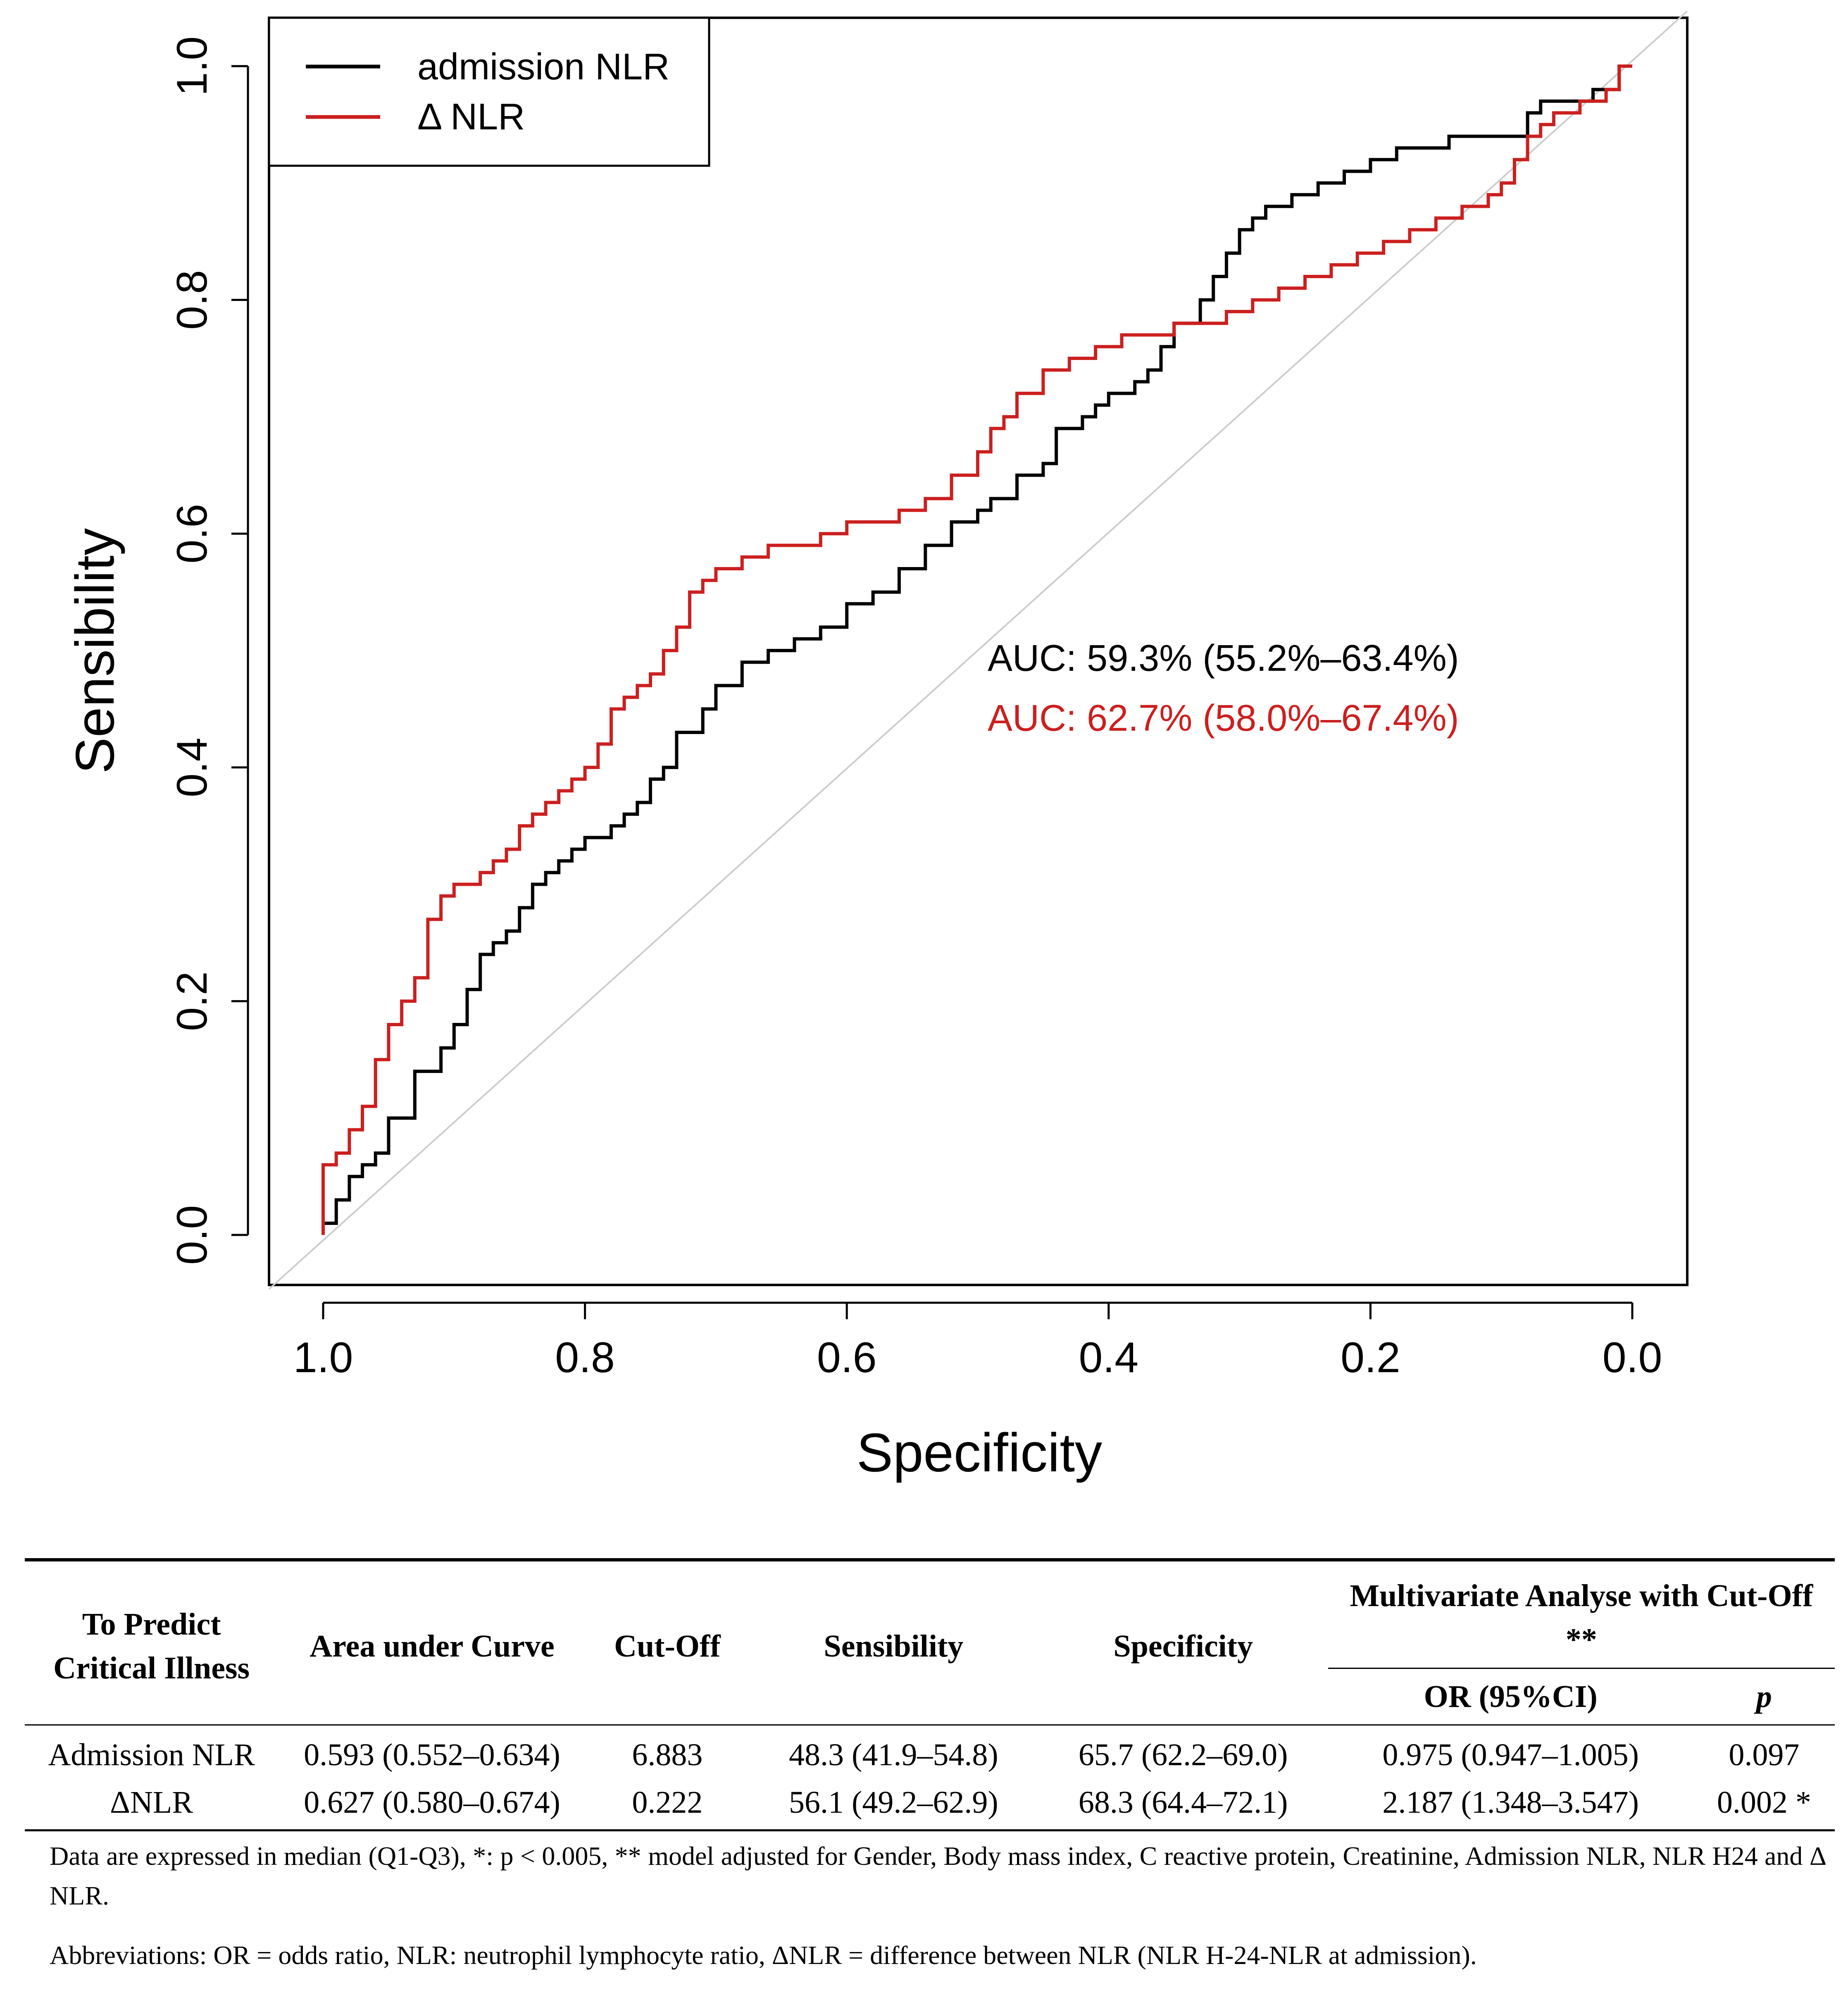 This screenshot has width=1848, height=1995. What do you see at coordinates (667, 1642) in the screenshot?
I see `header-cutoff: Cut-Off` at bounding box center [667, 1642].